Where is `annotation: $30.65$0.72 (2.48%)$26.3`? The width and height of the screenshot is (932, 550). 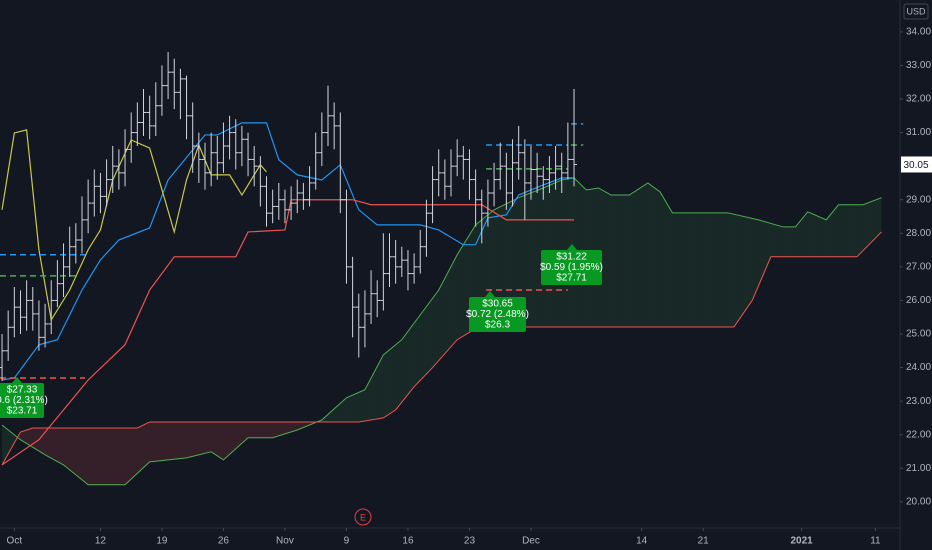 annotation: $30.65$0.72 (2.48%)$26.3 is located at coordinates (497, 311).